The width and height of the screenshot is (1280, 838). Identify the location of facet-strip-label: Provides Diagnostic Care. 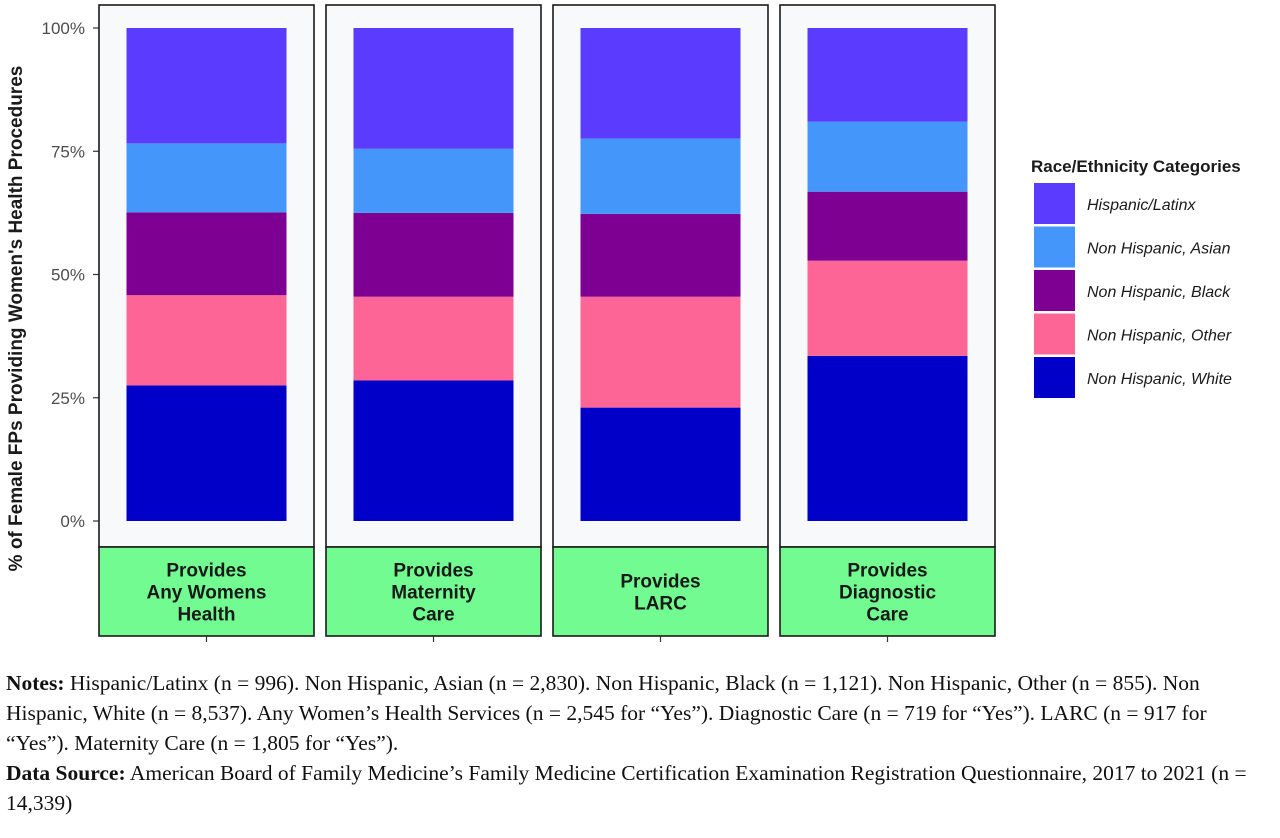
(888, 593).